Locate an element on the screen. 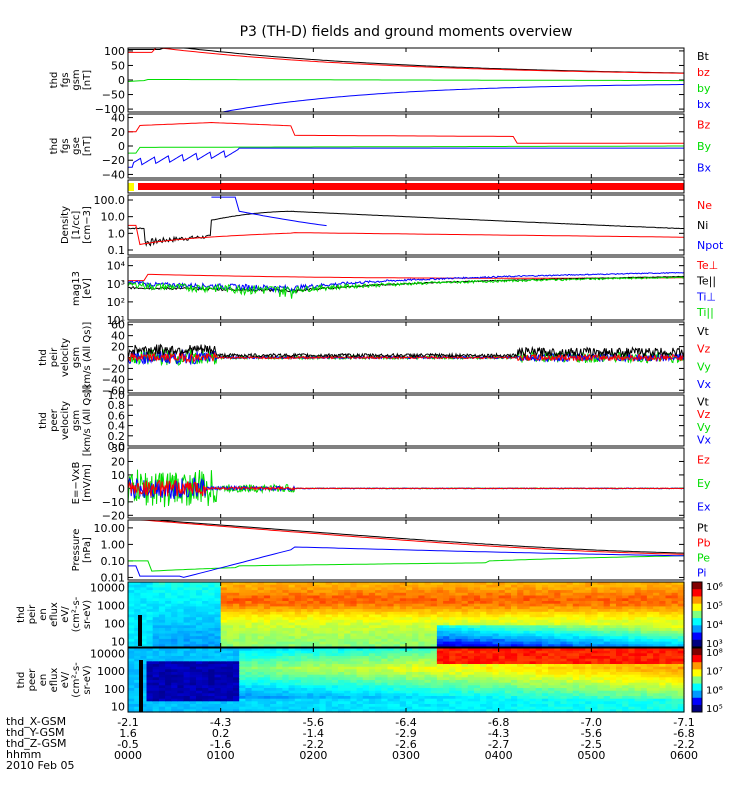 This screenshot has height=800, width=750. panel-3-series-npot is located at coordinates (269, 211).